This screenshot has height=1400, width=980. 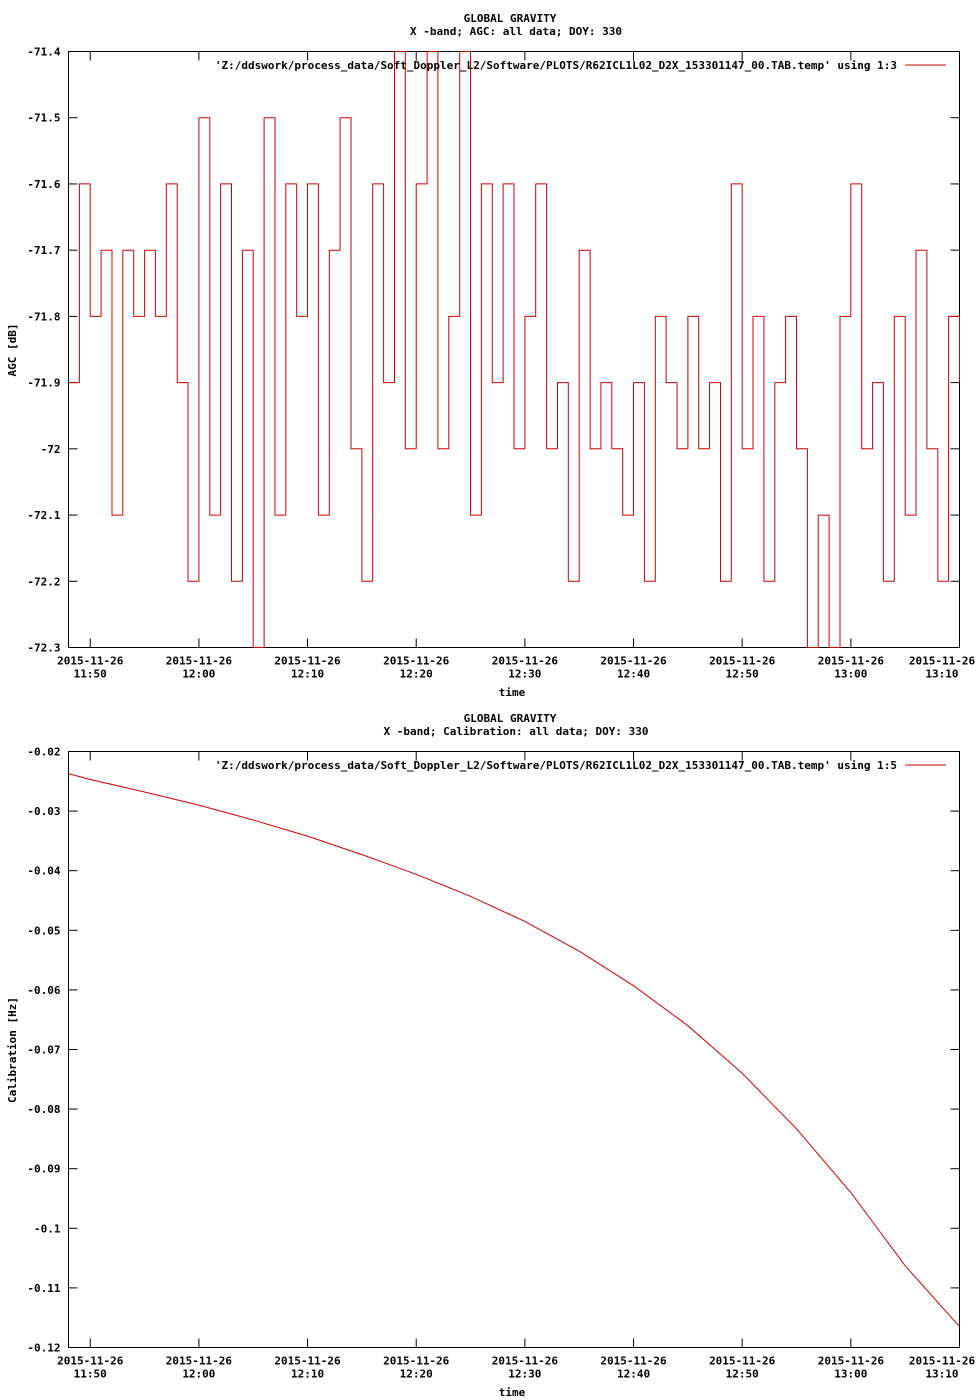 I want to click on calibration-x-axis-label: time, so click(x=512, y=1392).